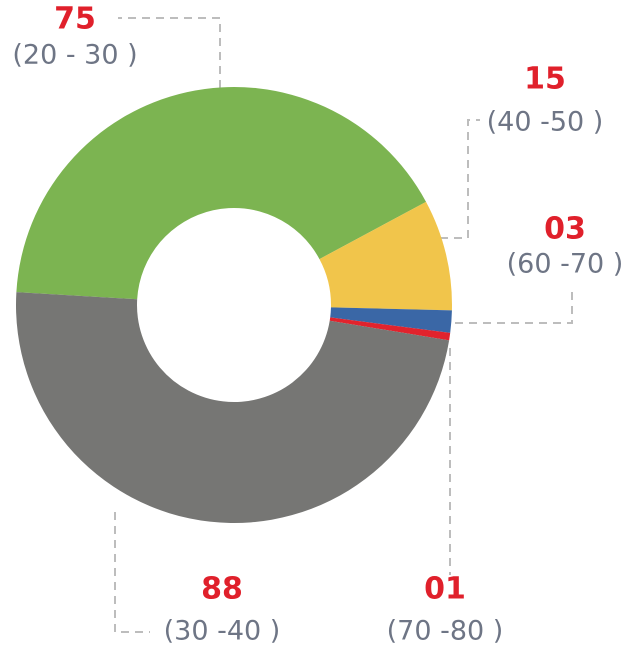 The image size is (624, 655). What do you see at coordinates (75, 19) in the screenshot?
I see `value-label: 75` at bounding box center [75, 19].